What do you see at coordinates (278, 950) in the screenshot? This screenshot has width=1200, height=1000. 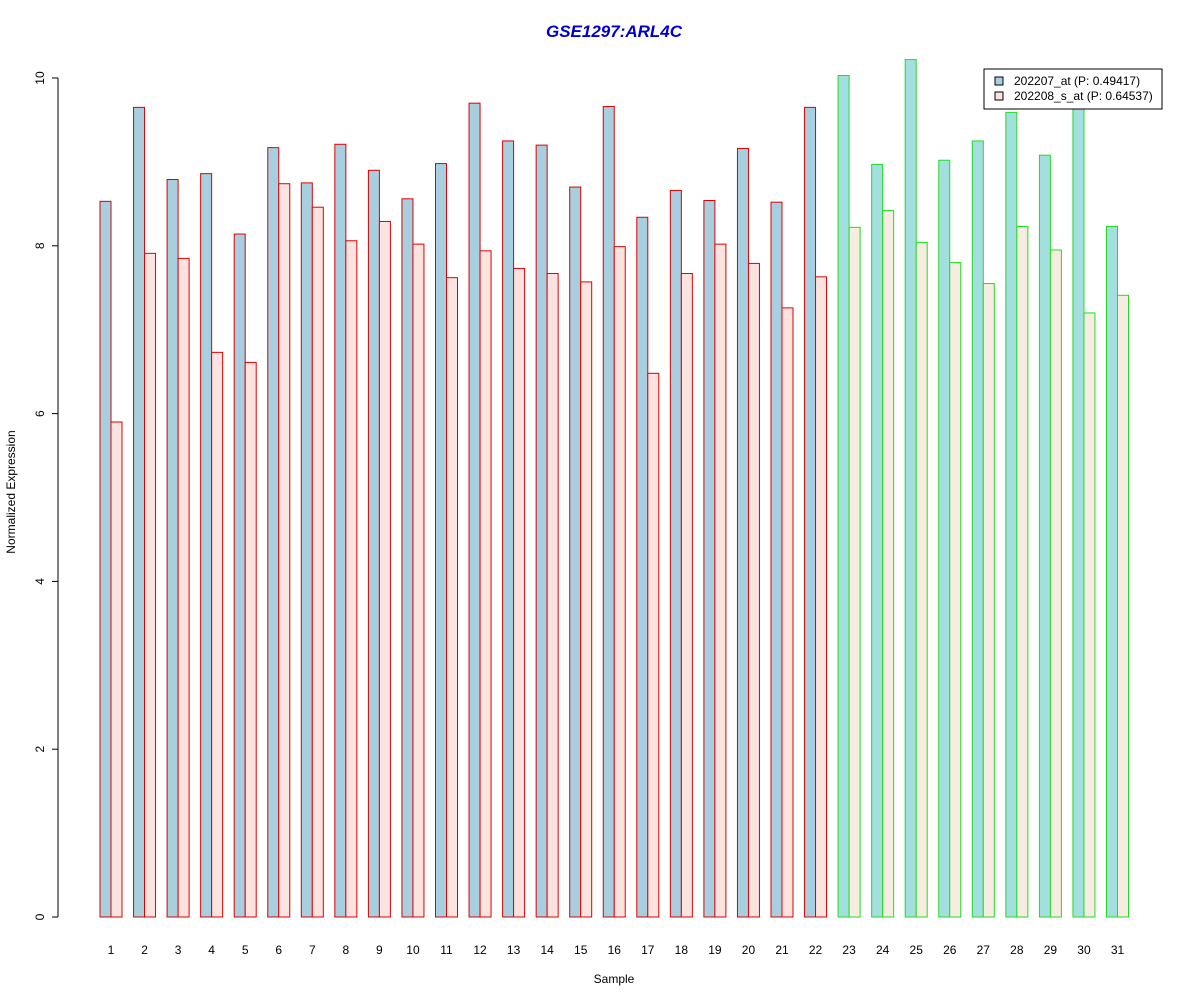 I see `x-tick-label-6: 6` at bounding box center [278, 950].